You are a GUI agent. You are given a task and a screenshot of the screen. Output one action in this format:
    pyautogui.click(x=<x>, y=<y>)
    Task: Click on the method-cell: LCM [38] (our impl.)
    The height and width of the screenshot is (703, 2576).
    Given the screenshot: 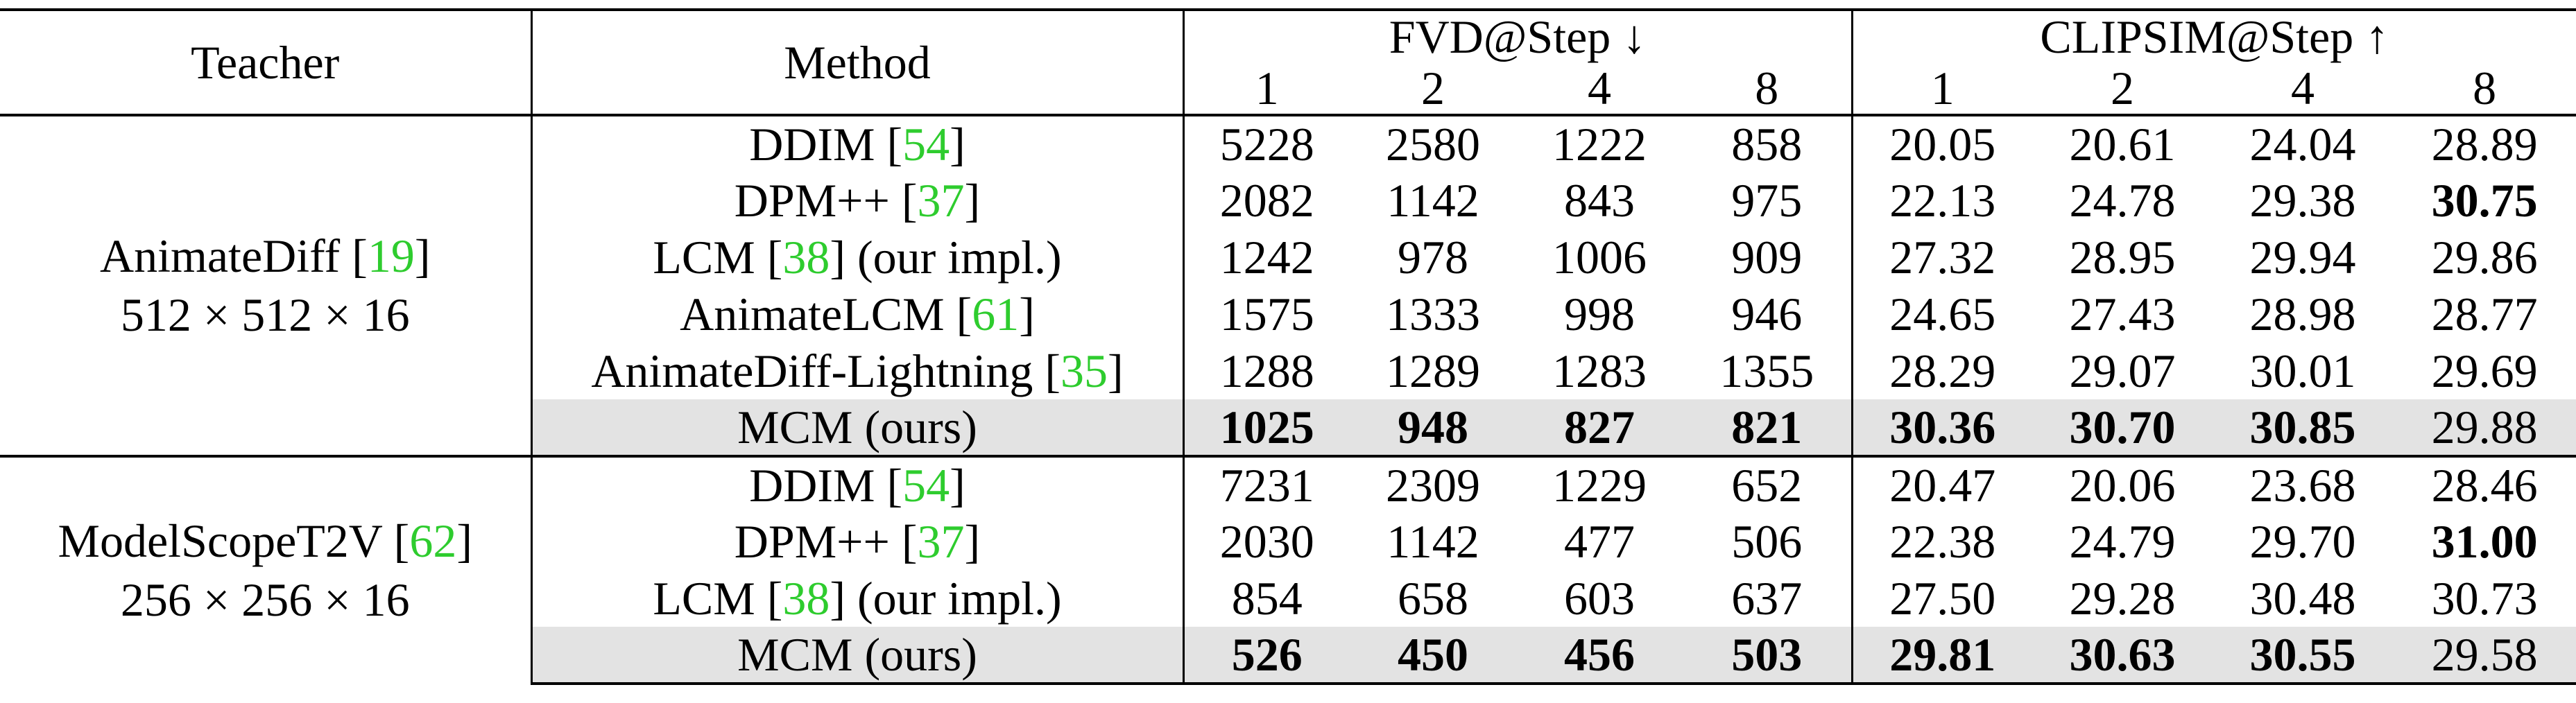 What is the action you would take?
    pyautogui.click(x=858, y=257)
    